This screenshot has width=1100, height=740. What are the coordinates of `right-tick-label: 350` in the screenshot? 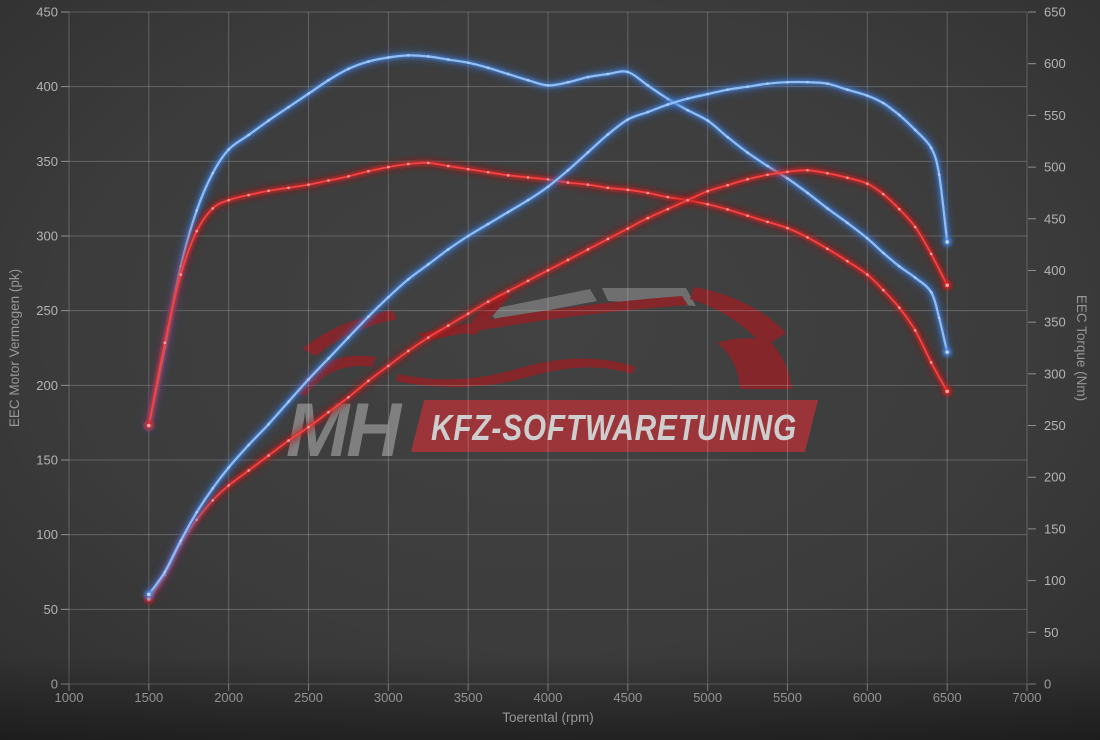 It's located at (1055, 322).